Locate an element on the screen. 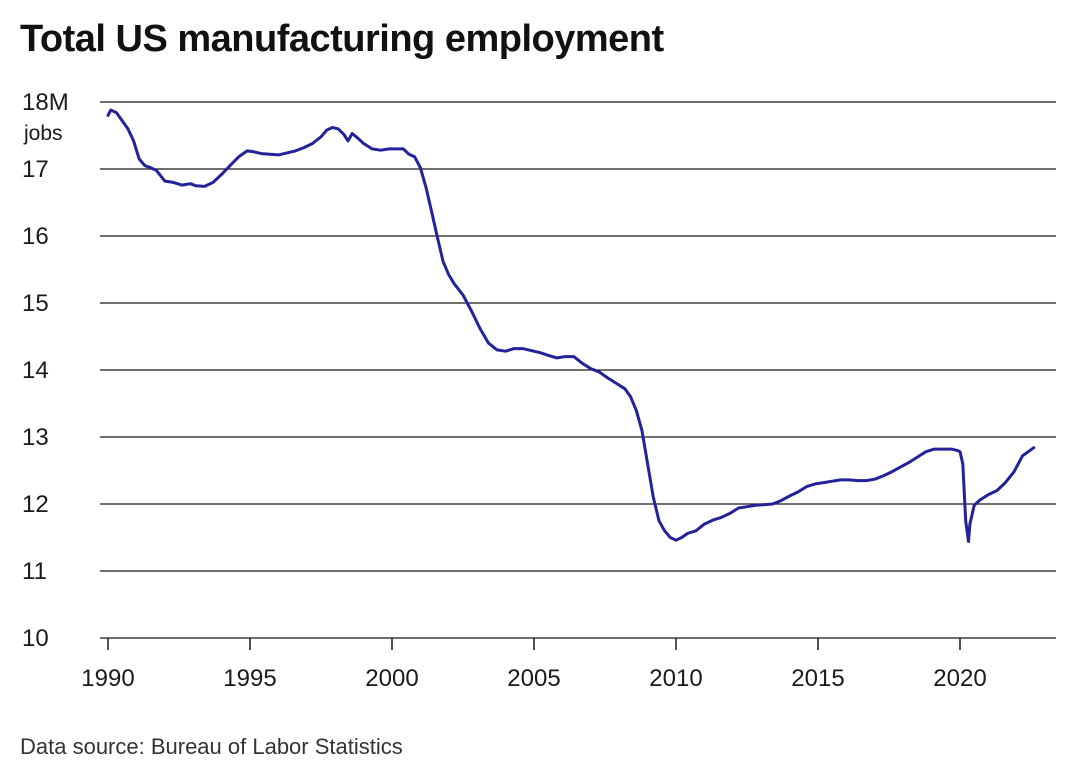 Image resolution: width=1080 pixels, height=781 pixels. y-axis-tick-labels: 10 11 12 13 14 15 16 17 18M is located at coordinates (45, 370).